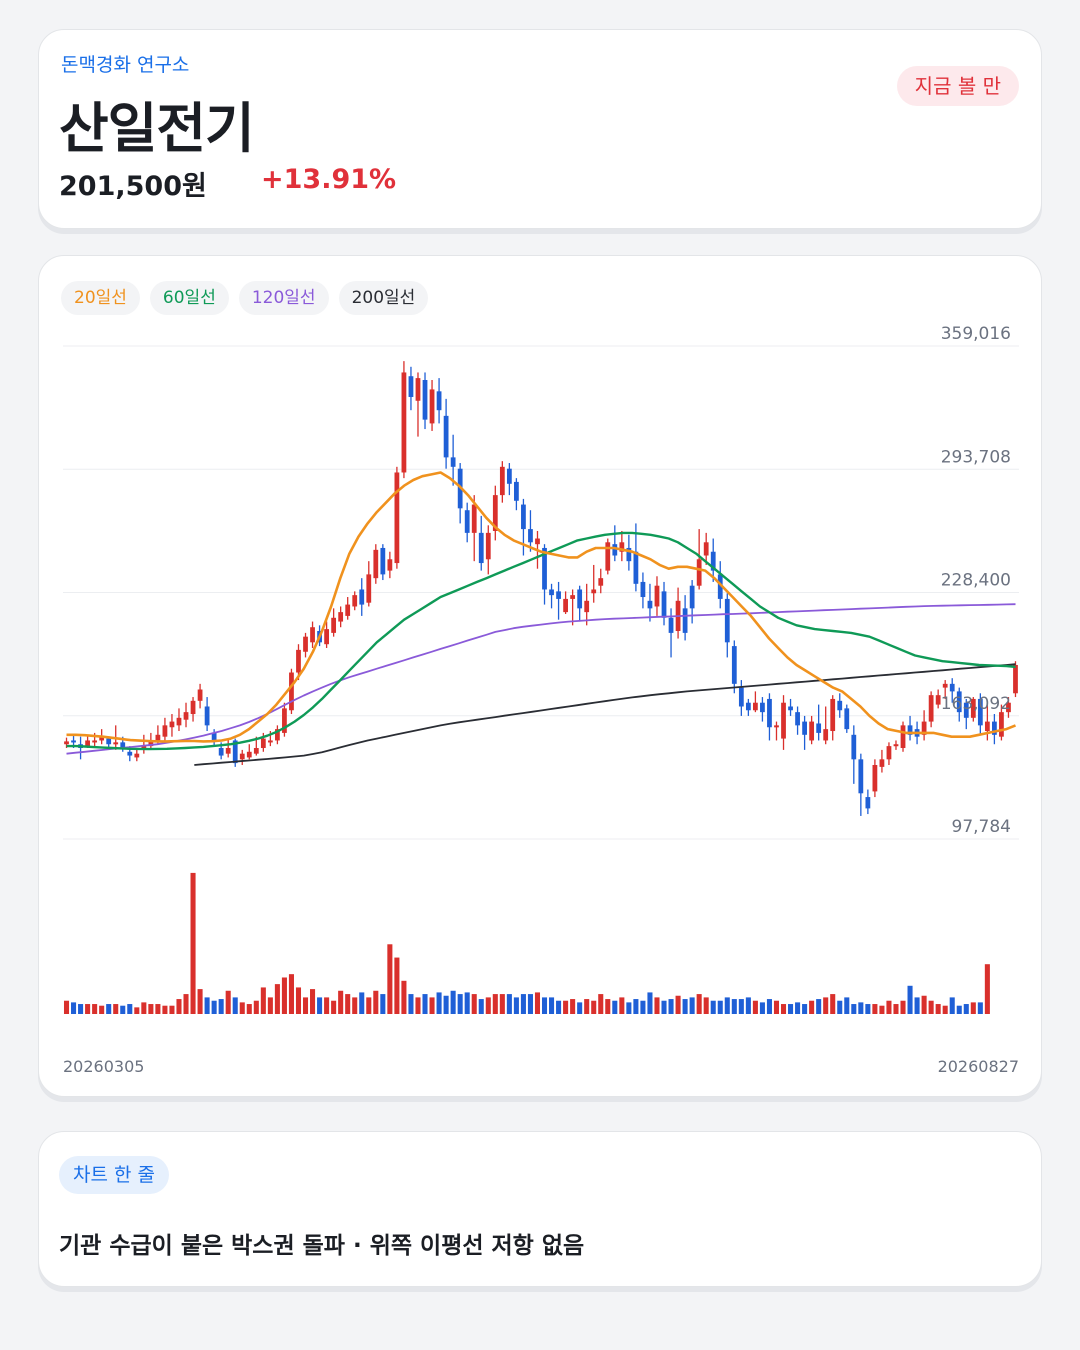 The height and width of the screenshot is (1350, 1080). I want to click on brand-label: 돈맥경화 연구소, so click(125, 65).